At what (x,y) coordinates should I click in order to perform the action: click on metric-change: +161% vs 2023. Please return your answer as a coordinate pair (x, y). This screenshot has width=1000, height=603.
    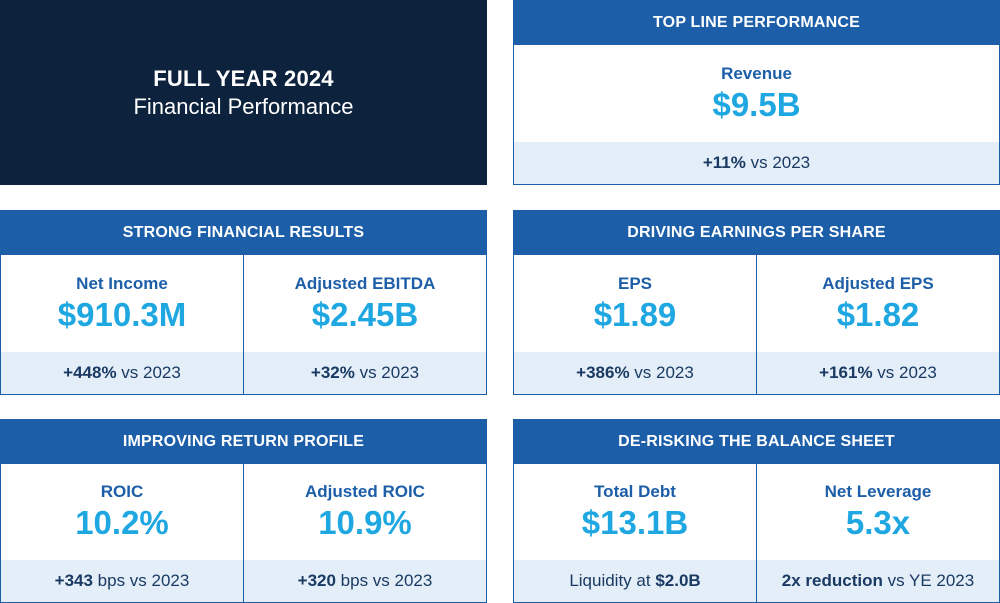
    Looking at the image, I should click on (878, 373).